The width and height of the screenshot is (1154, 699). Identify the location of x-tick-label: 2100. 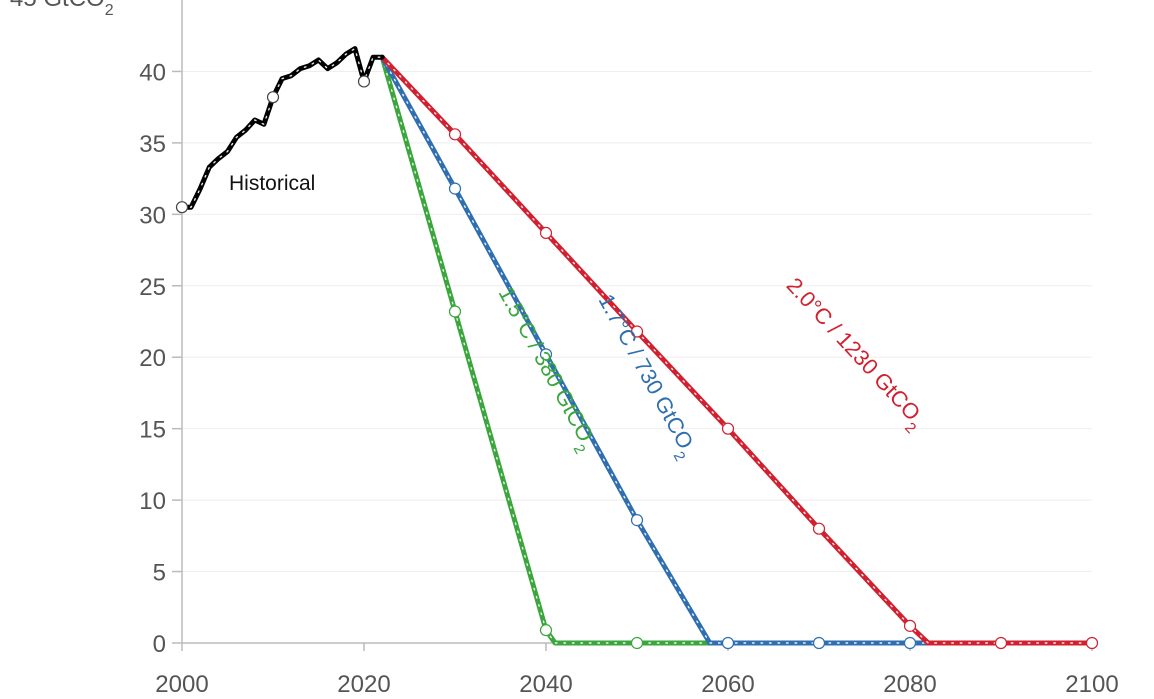
(1091, 684).